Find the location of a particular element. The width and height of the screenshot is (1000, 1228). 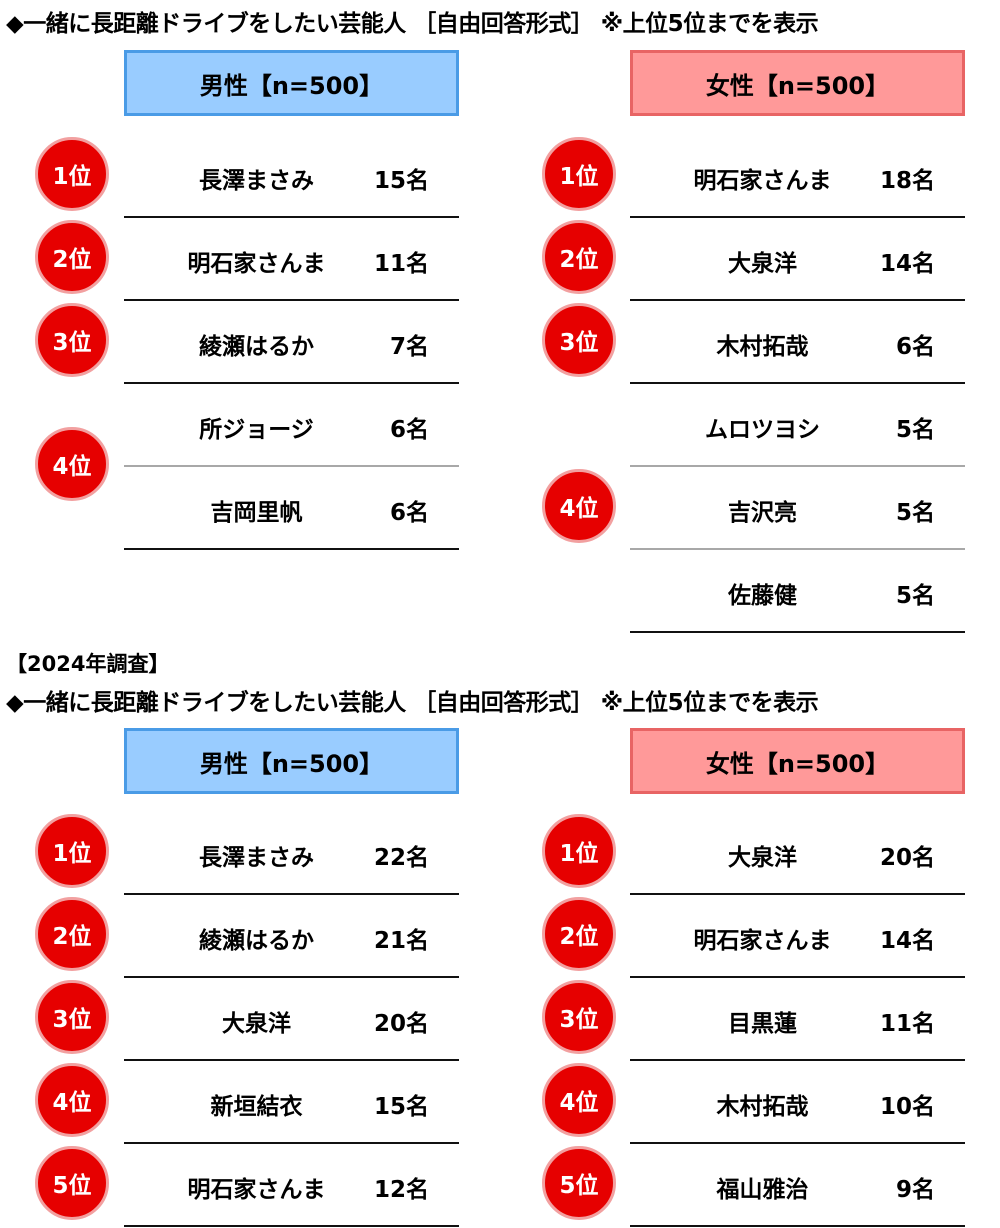

ranking-row: 佐藤健 5名 is located at coordinates (797, 592).